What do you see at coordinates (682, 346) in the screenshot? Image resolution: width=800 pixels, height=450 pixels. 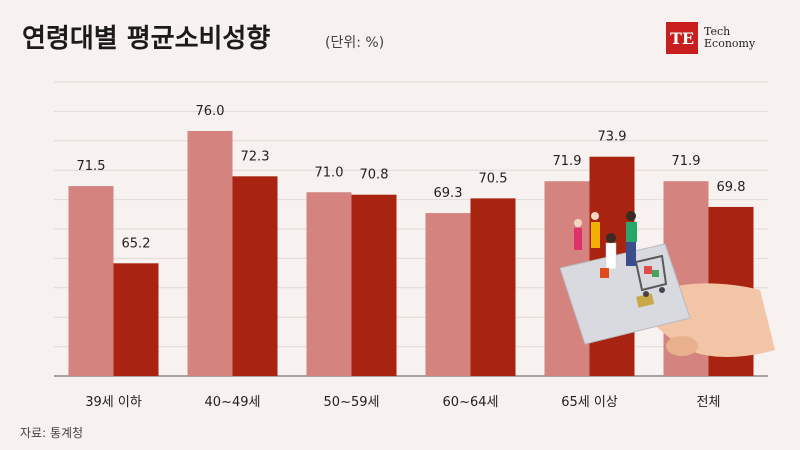 I see `thumb-icon` at bounding box center [682, 346].